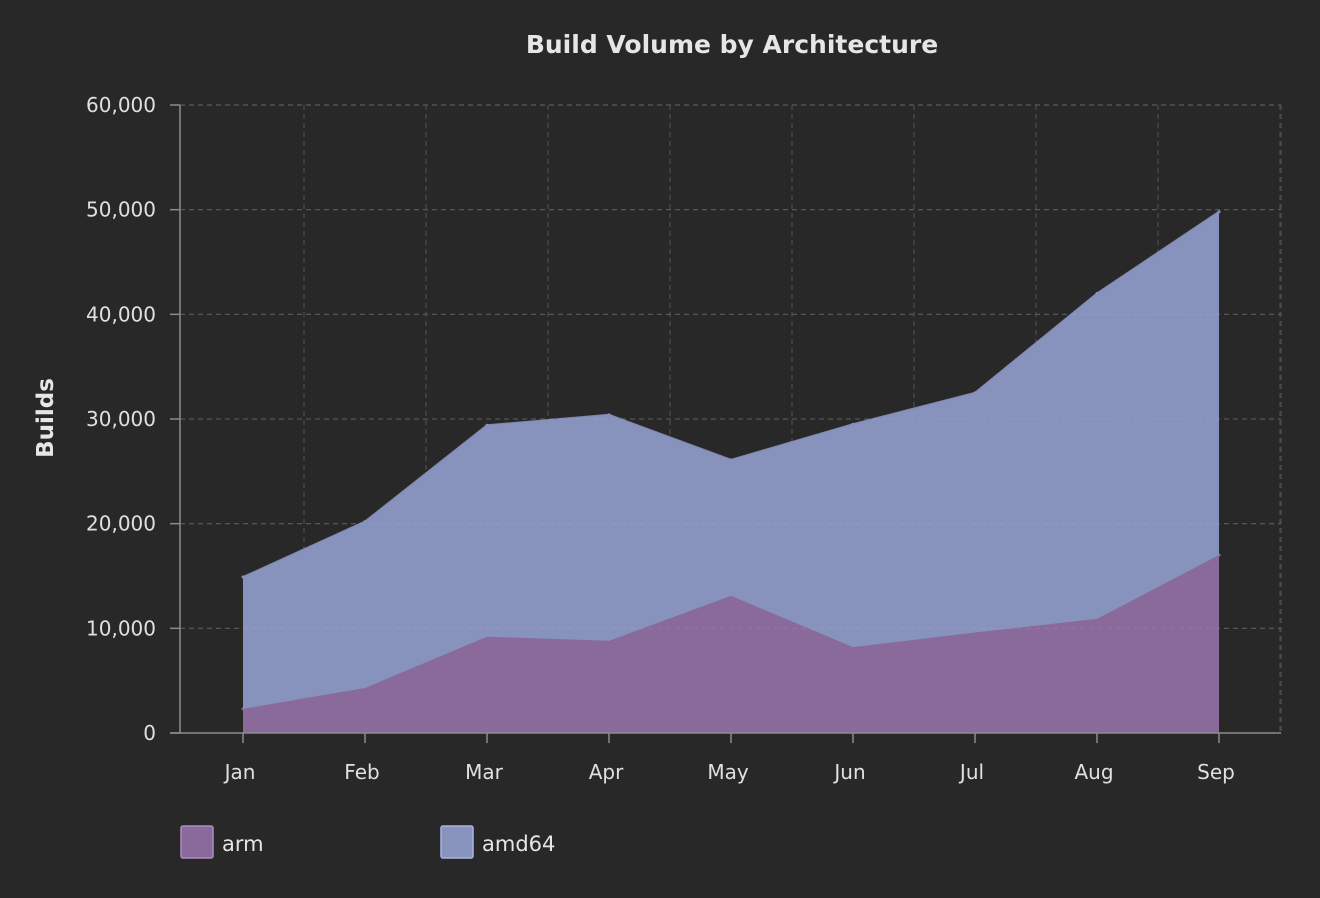 The width and height of the screenshot is (1320, 898). I want to click on y-tick-label: 60,000, so click(121, 105).